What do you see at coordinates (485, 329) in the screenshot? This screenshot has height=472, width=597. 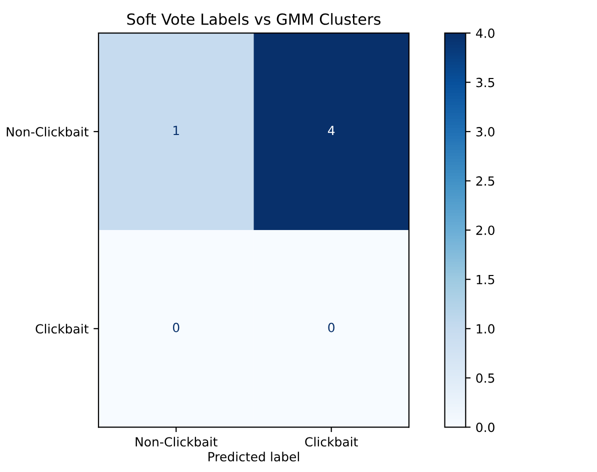 I see `color-bar-label: 1.0` at bounding box center [485, 329].